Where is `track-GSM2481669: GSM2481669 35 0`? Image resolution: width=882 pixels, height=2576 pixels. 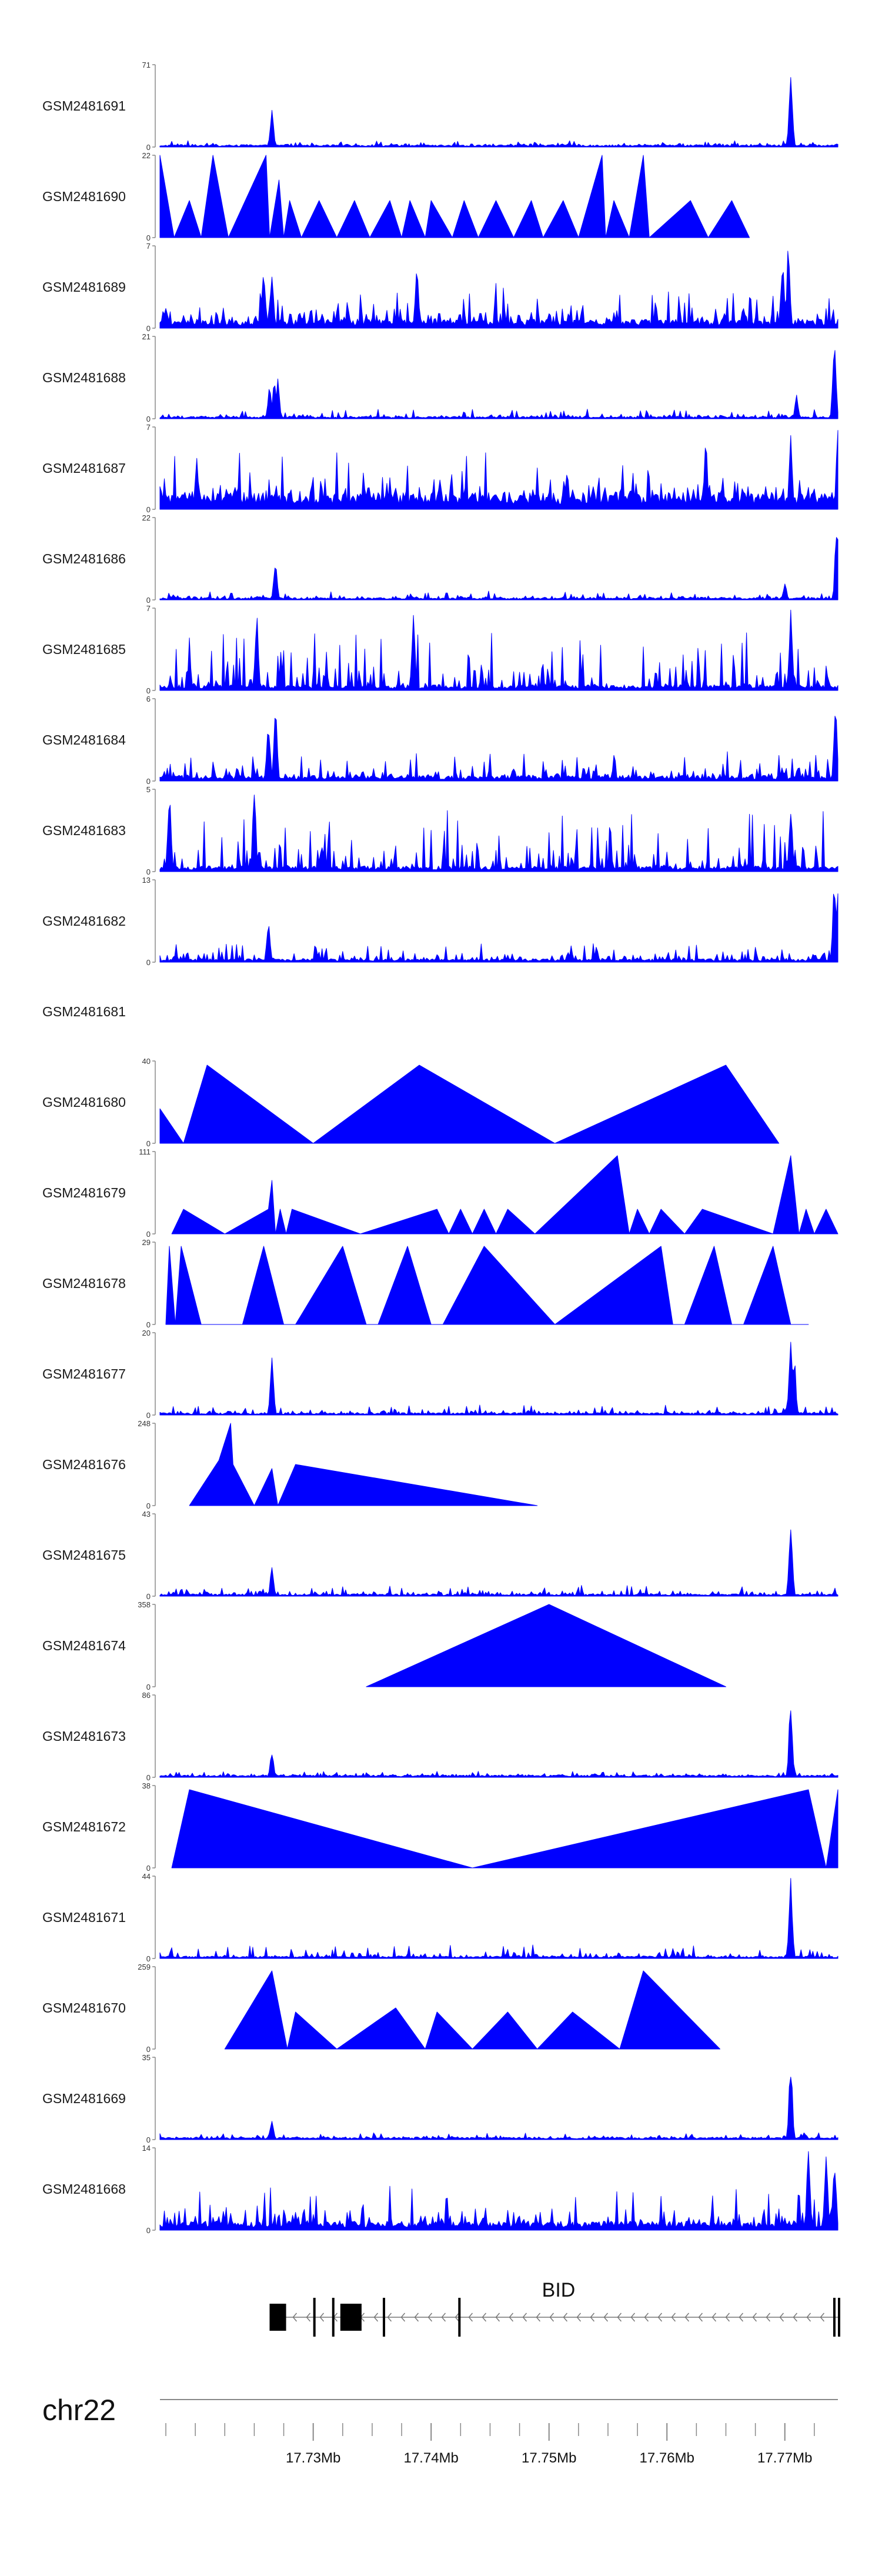
track-GSM2481669: GSM2481669 35 0 is located at coordinates (440, 2098).